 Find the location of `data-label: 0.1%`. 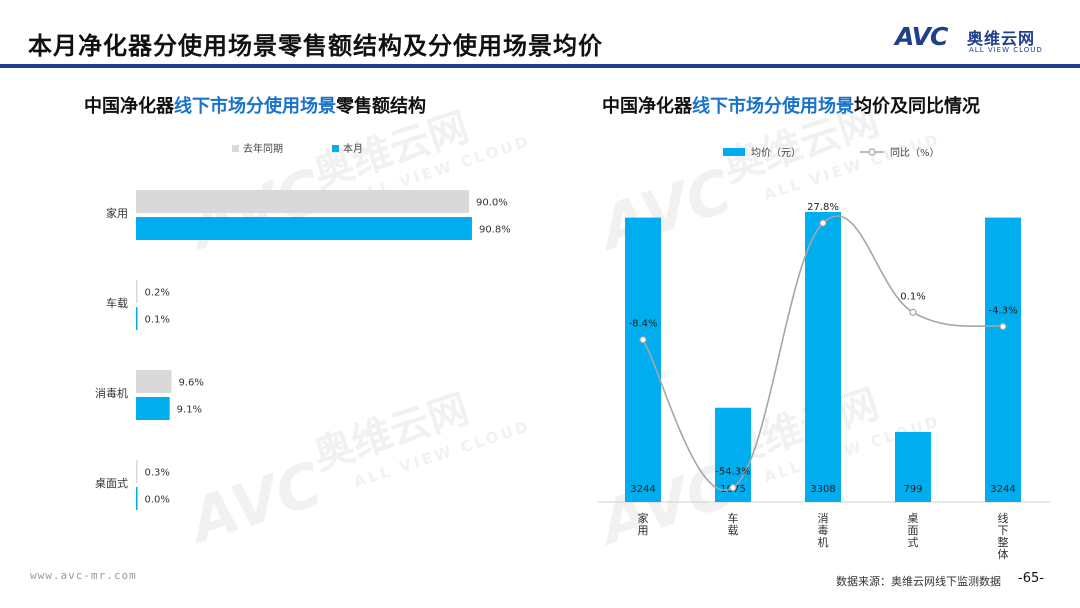

data-label: 0.1% is located at coordinates (157, 320).